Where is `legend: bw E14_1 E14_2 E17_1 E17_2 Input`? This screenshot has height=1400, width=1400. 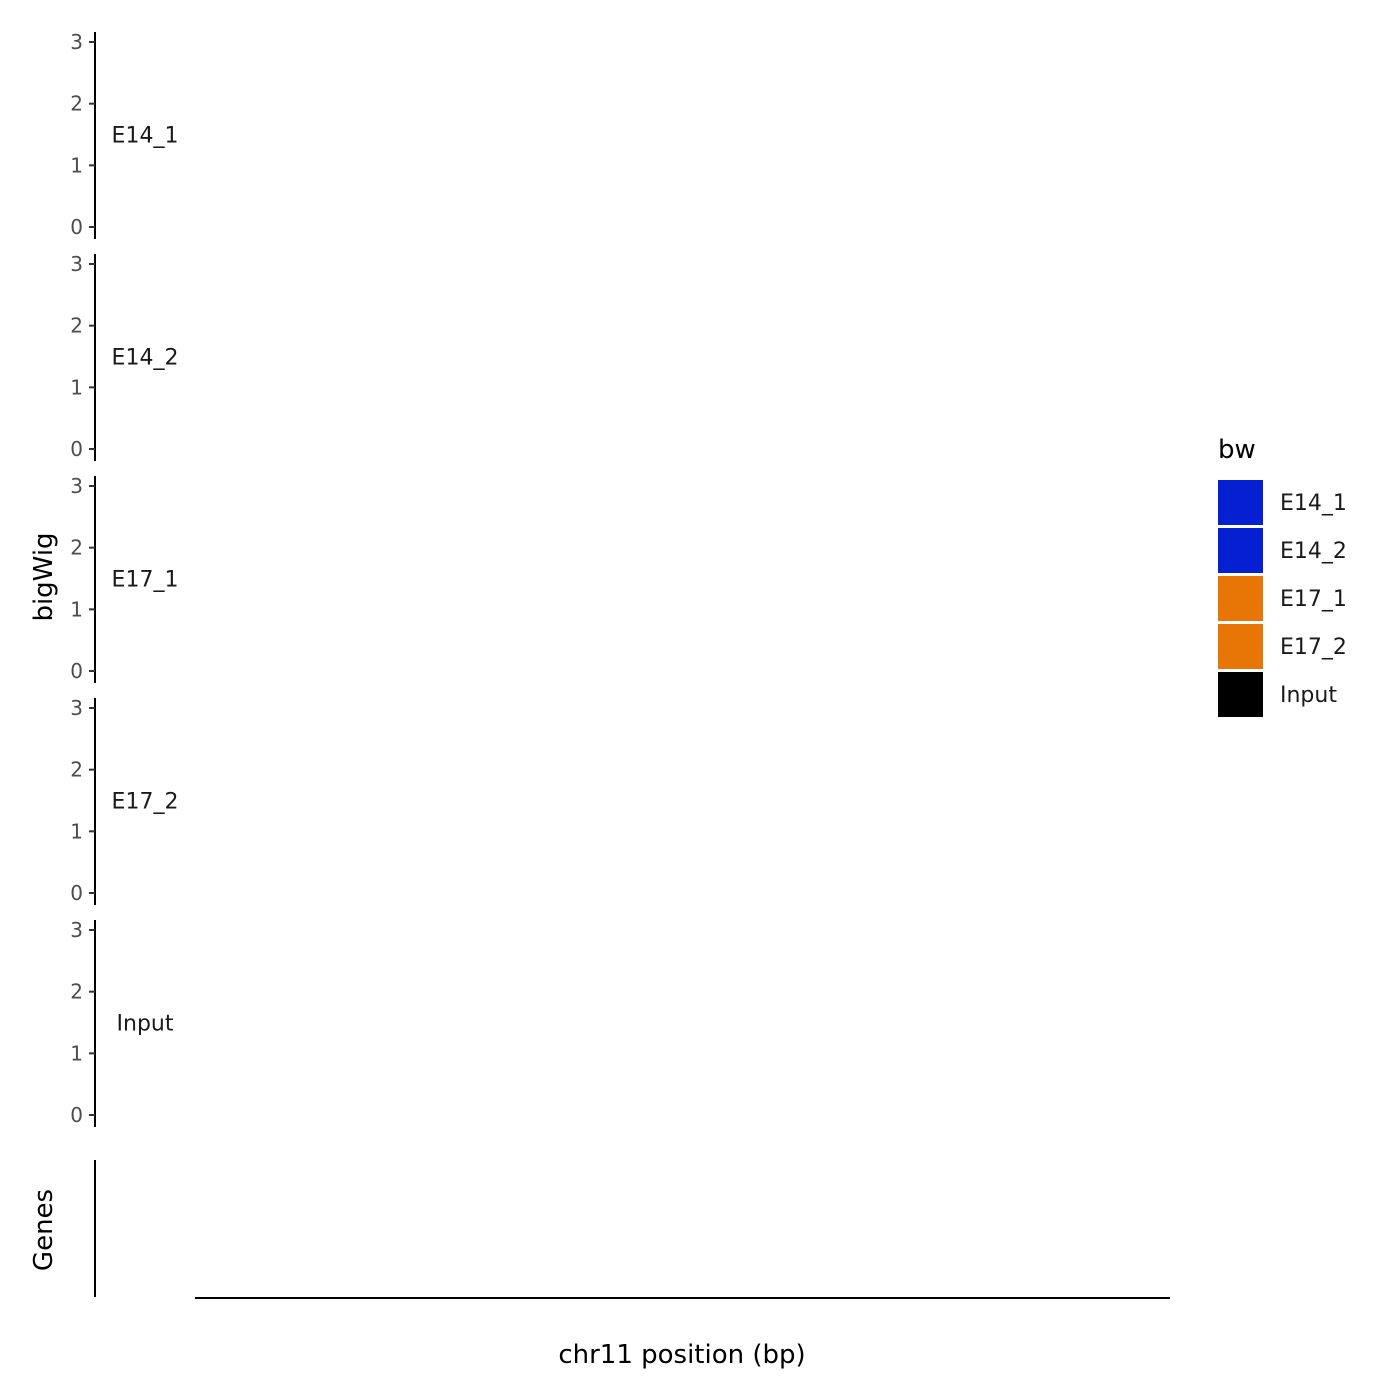 legend: bw E14_1 E14_2 E17_1 E17_2 Input is located at coordinates (1282, 576).